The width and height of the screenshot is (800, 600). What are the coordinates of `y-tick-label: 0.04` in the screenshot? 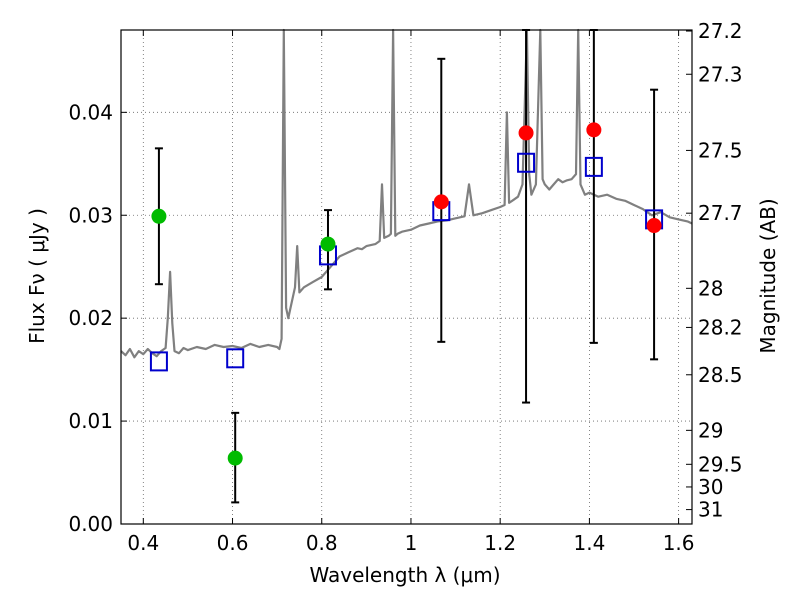 It's located at (90, 112).